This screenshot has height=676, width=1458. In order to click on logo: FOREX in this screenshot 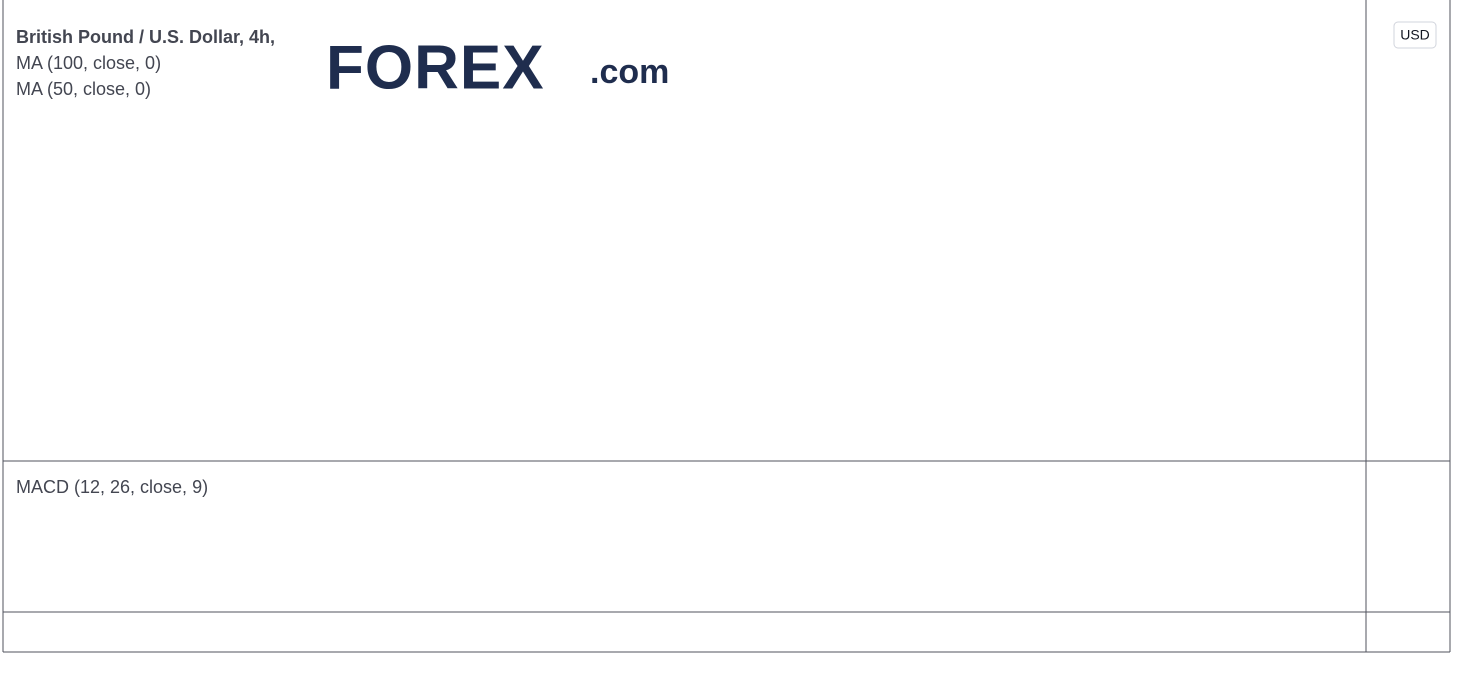, I will do `click(435, 67)`.